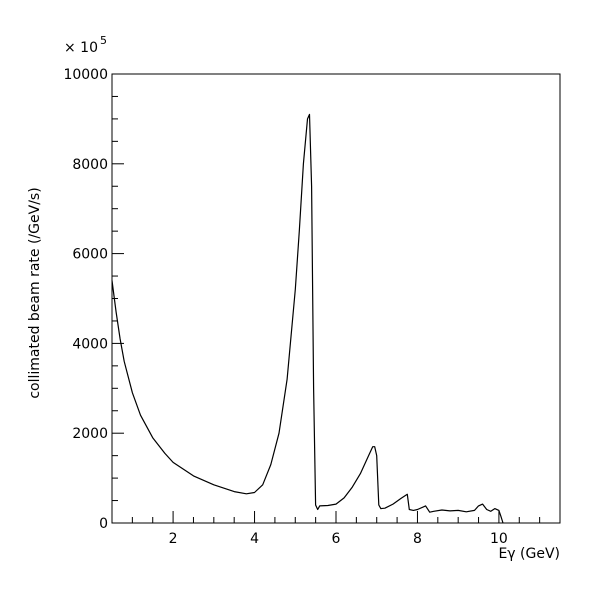 The image size is (600, 600). Describe the element at coordinates (35, 292) in the screenshot. I see `y-axis-label: collimated beam rate (/GeV/s)` at that location.